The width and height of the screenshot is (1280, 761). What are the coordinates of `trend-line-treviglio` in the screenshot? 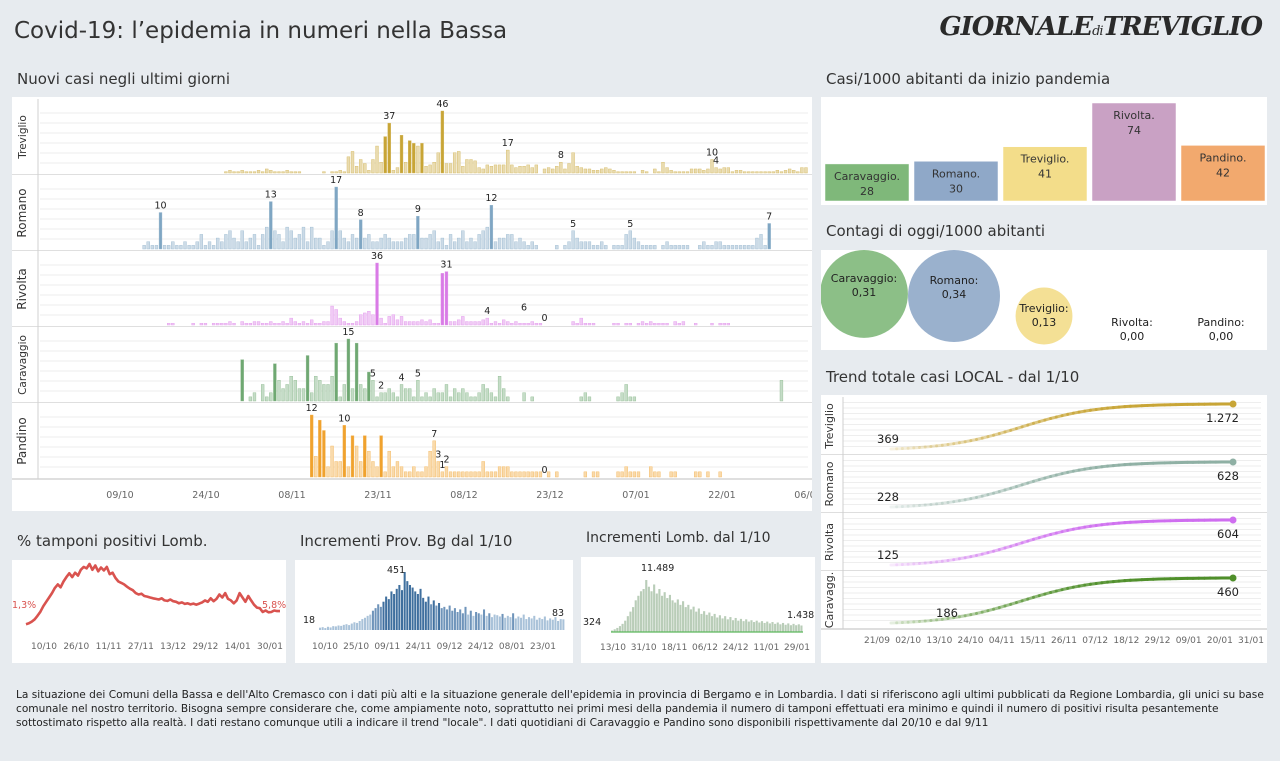 It's located at (928, 446).